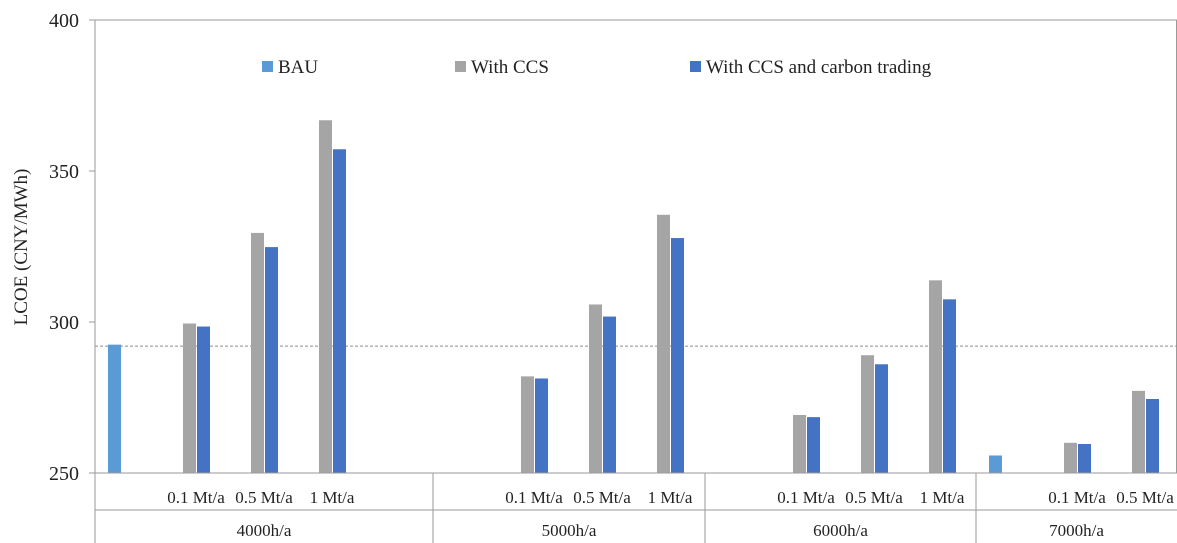 This screenshot has width=1177, height=543. What do you see at coordinates (840, 530) in the screenshot?
I see `group-label: 6000h/a` at bounding box center [840, 530].